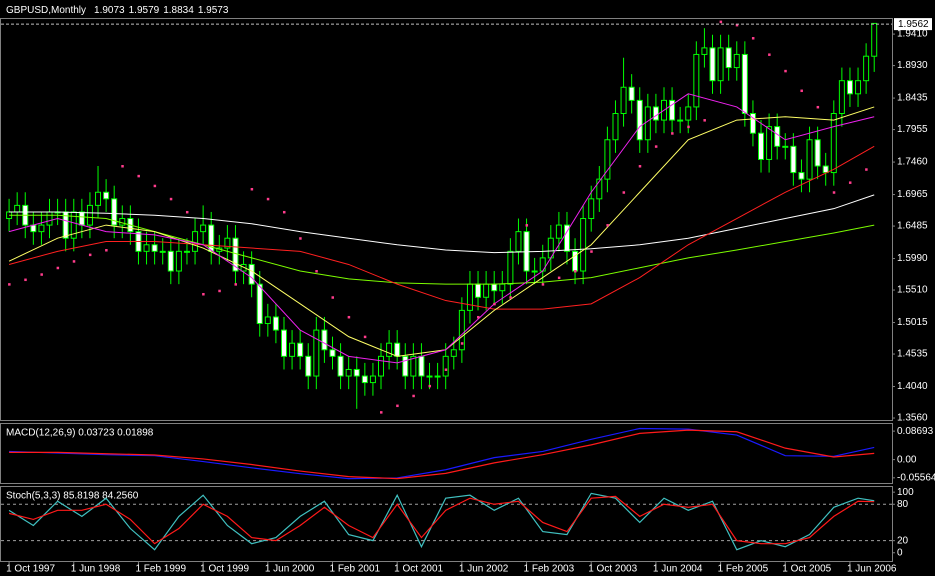  What do you see at coordinates (160, 569) in the screenshot?
I see `x-tick-label: 1 Feb 1999` at bounding box center [160, 569].